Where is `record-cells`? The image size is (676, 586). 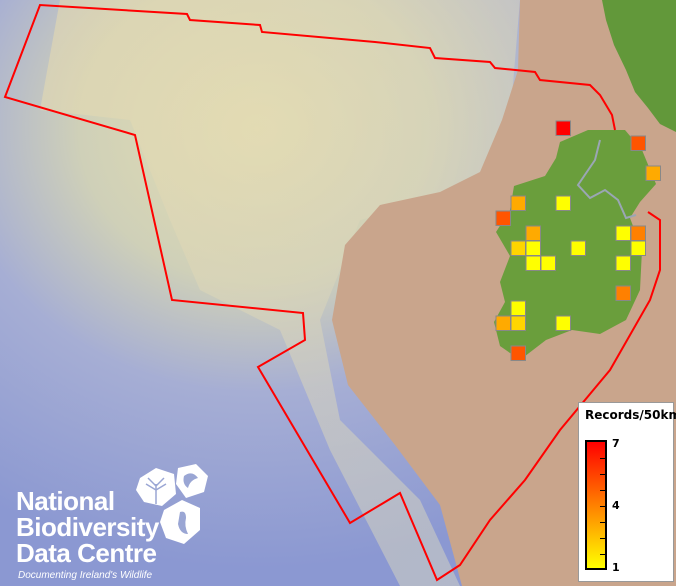 record-cells is located at coordinates (578, 240).